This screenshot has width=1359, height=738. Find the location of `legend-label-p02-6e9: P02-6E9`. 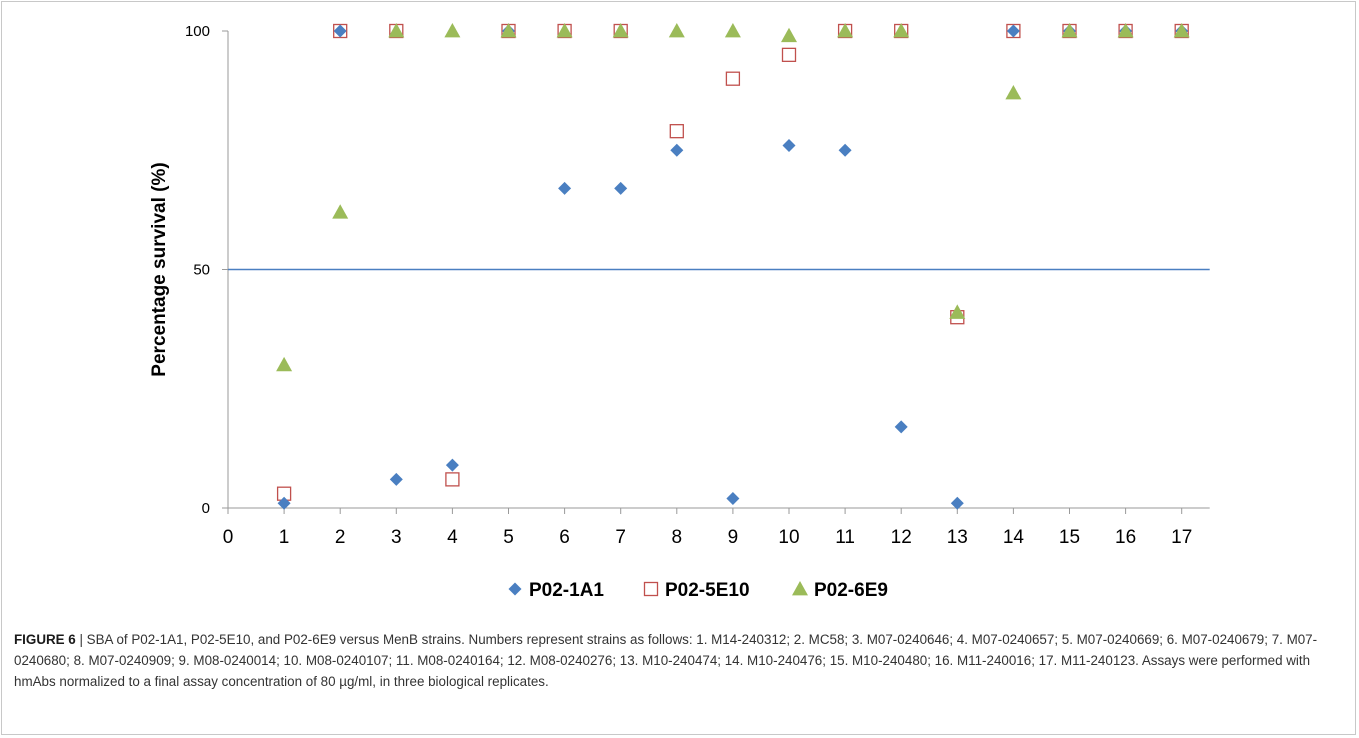

legend-label-p02-6e9: P02-6E9 is located at coordinates (851, 590).